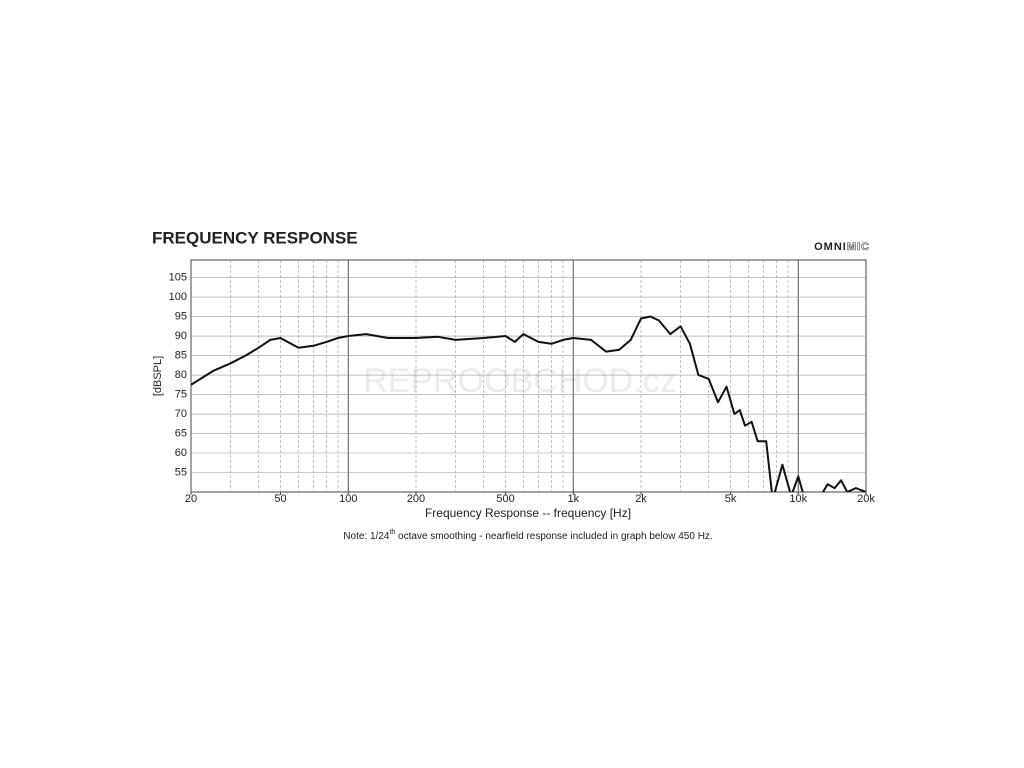  I want to click on y-tick-label: 75, so click(181, 394).